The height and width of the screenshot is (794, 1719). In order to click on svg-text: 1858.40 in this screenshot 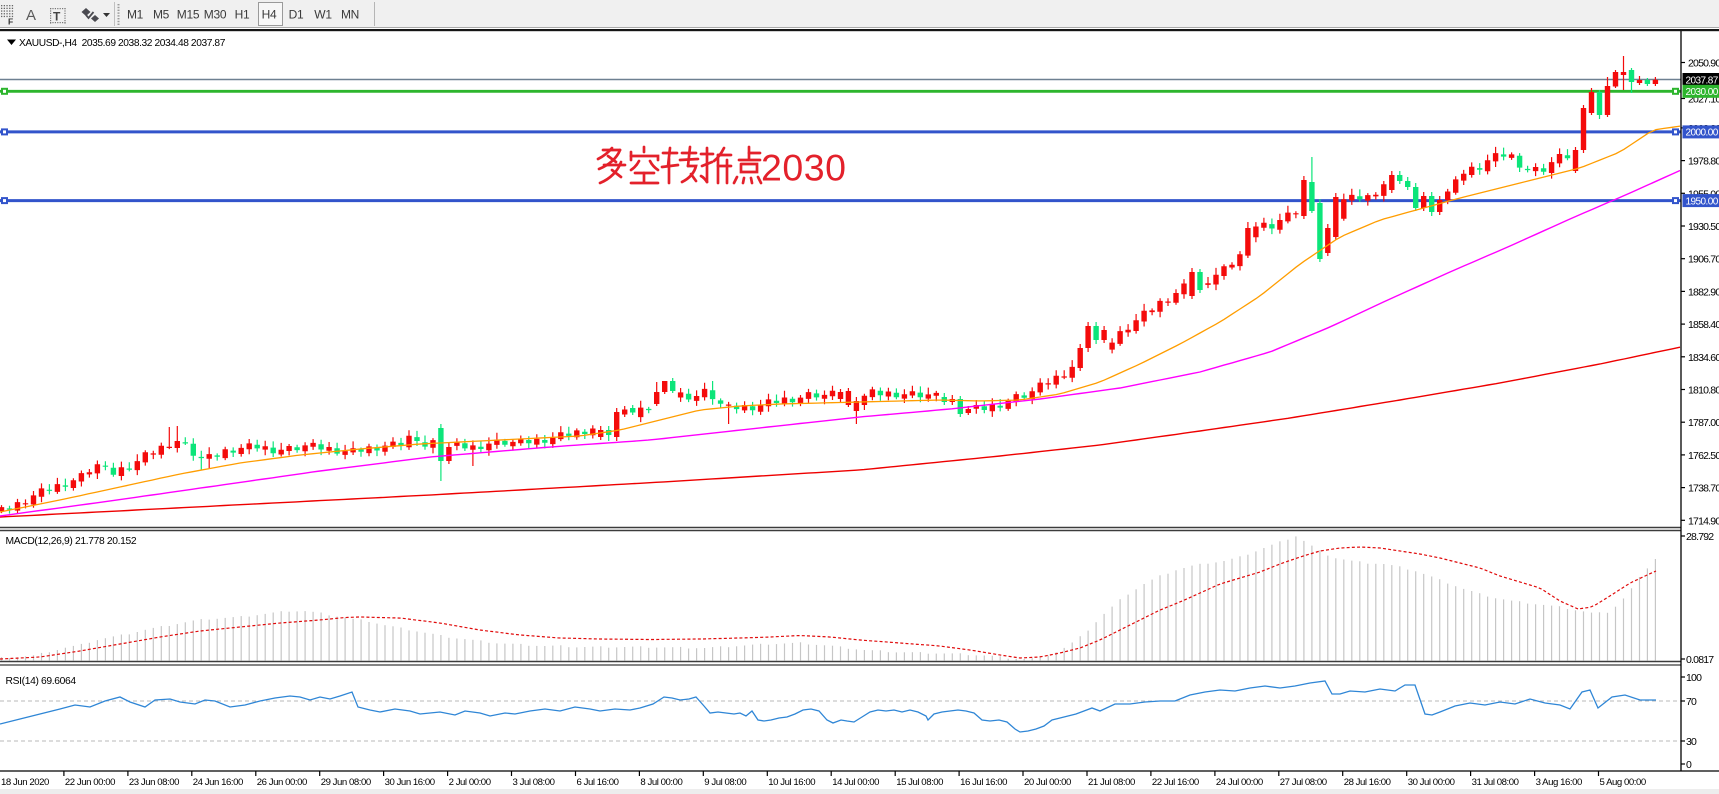, I will do `click(1703, 325)`.